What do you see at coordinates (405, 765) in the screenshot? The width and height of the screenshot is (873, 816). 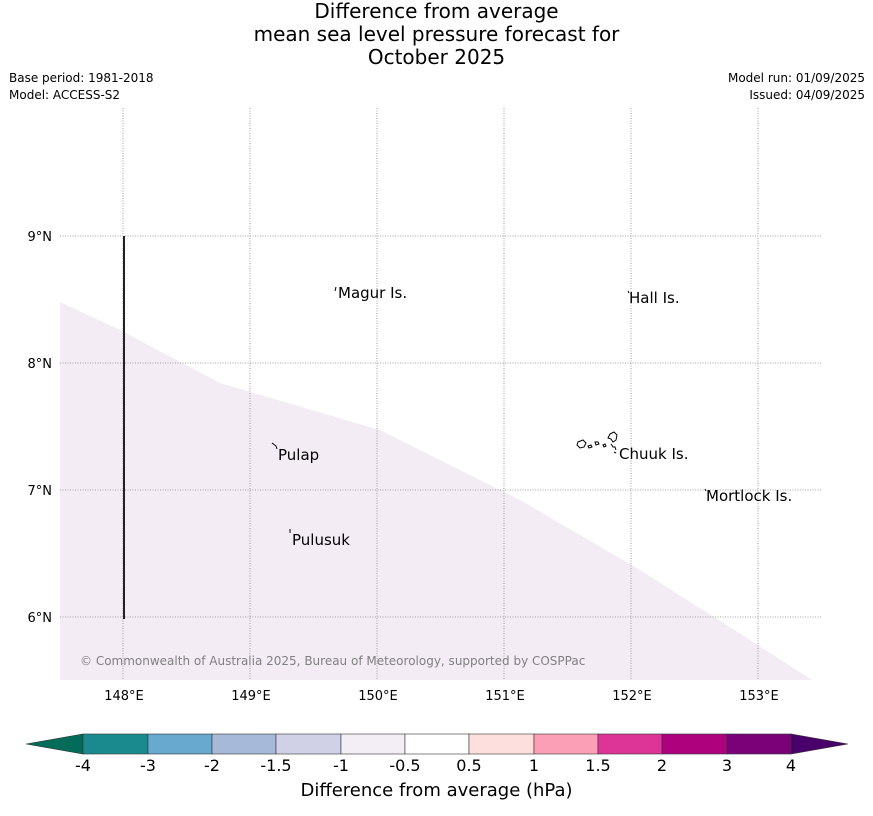 I see `colorbar-tick-6: -0.5` at bounding box center [405, 765].